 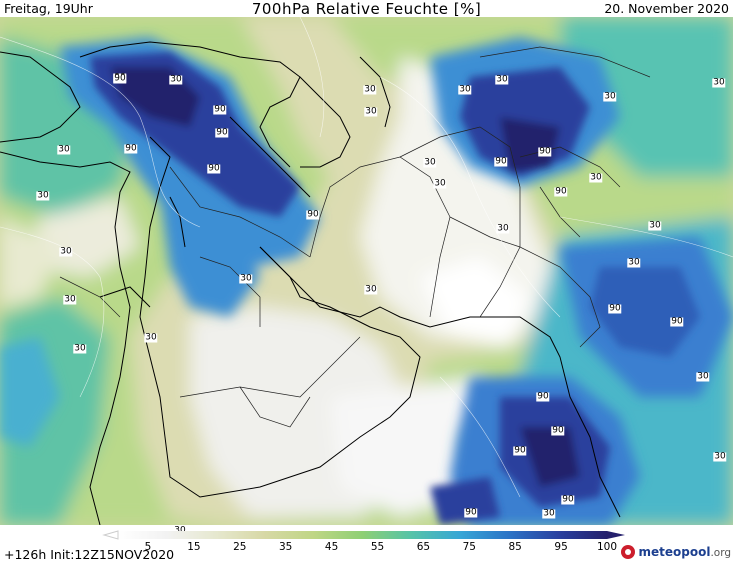 What do you see at coordinates (89, 554) in the screenshot?
I see `forecast-run-info: +126h Init:12Z15NOV2020` at bounding box center [89, 554].